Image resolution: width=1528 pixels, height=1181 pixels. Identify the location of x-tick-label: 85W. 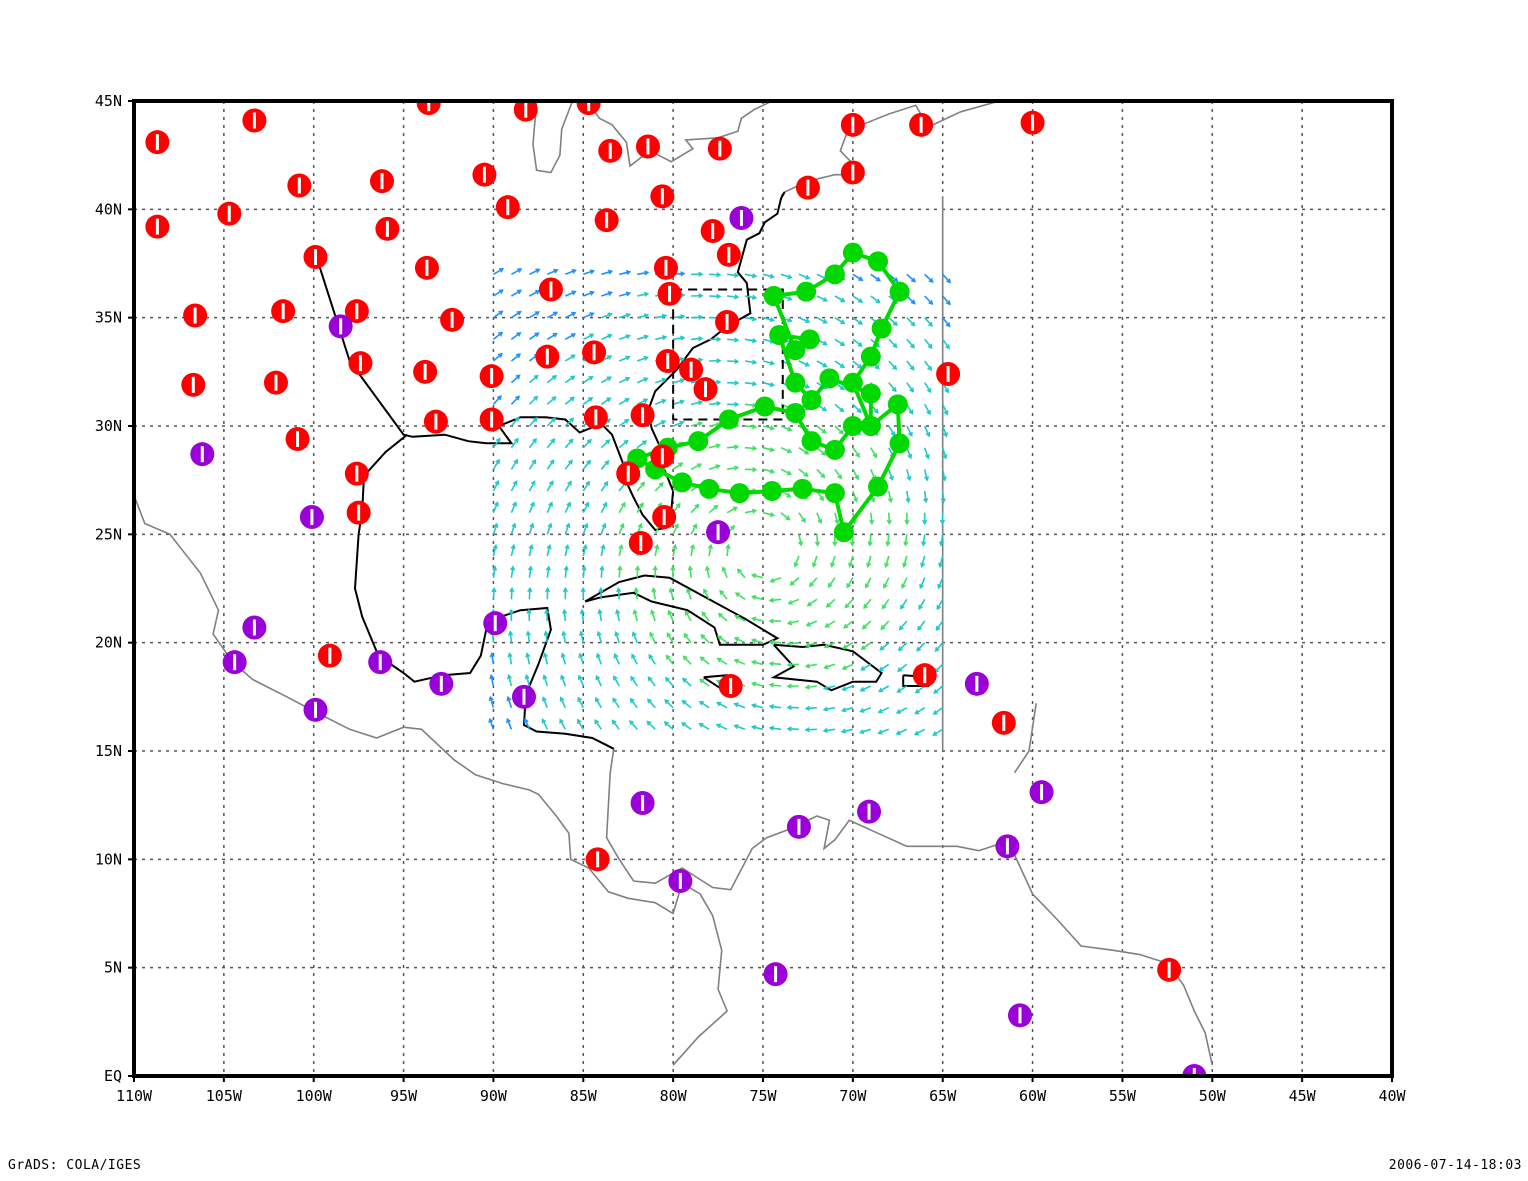
(584, 1096).